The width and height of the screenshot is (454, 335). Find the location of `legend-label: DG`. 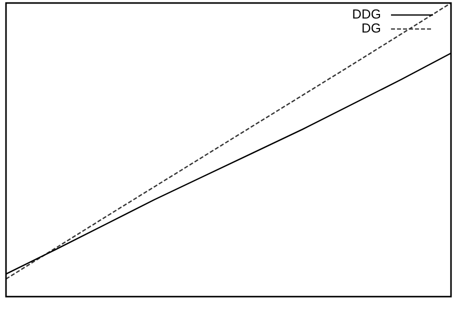

legend-label: DG is located at coordinates (371, 28).